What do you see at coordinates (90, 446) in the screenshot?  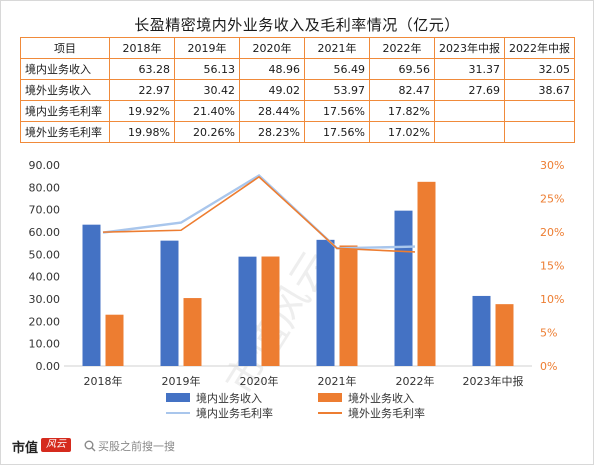 I see `search-icon` at bounding box center [90, 446].